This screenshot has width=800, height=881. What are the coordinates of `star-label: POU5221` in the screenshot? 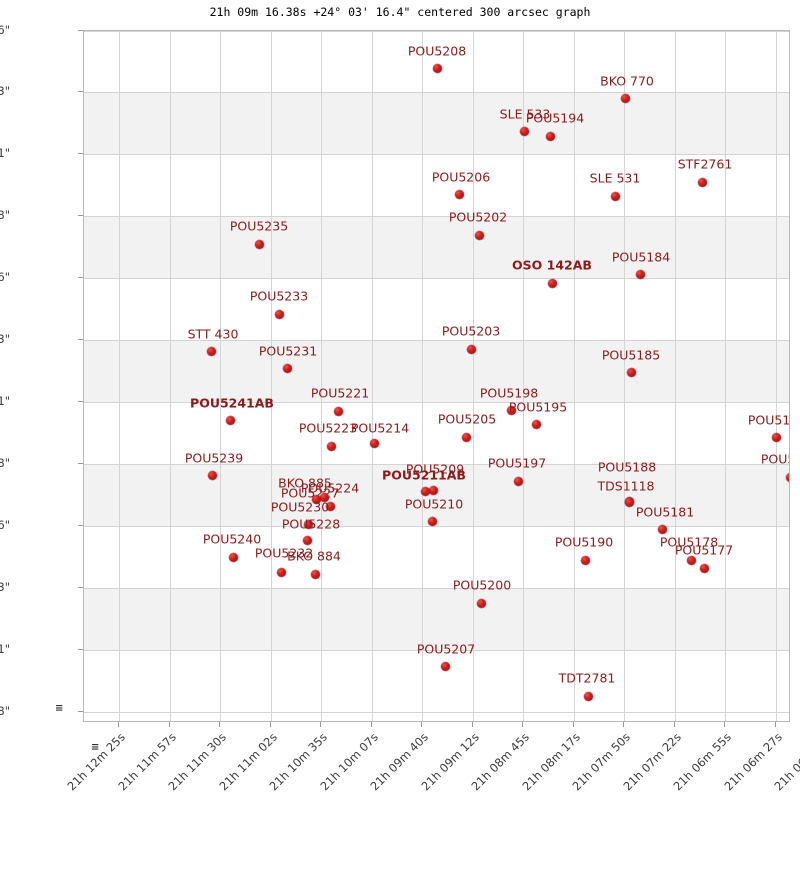 It's located at (340, 393).